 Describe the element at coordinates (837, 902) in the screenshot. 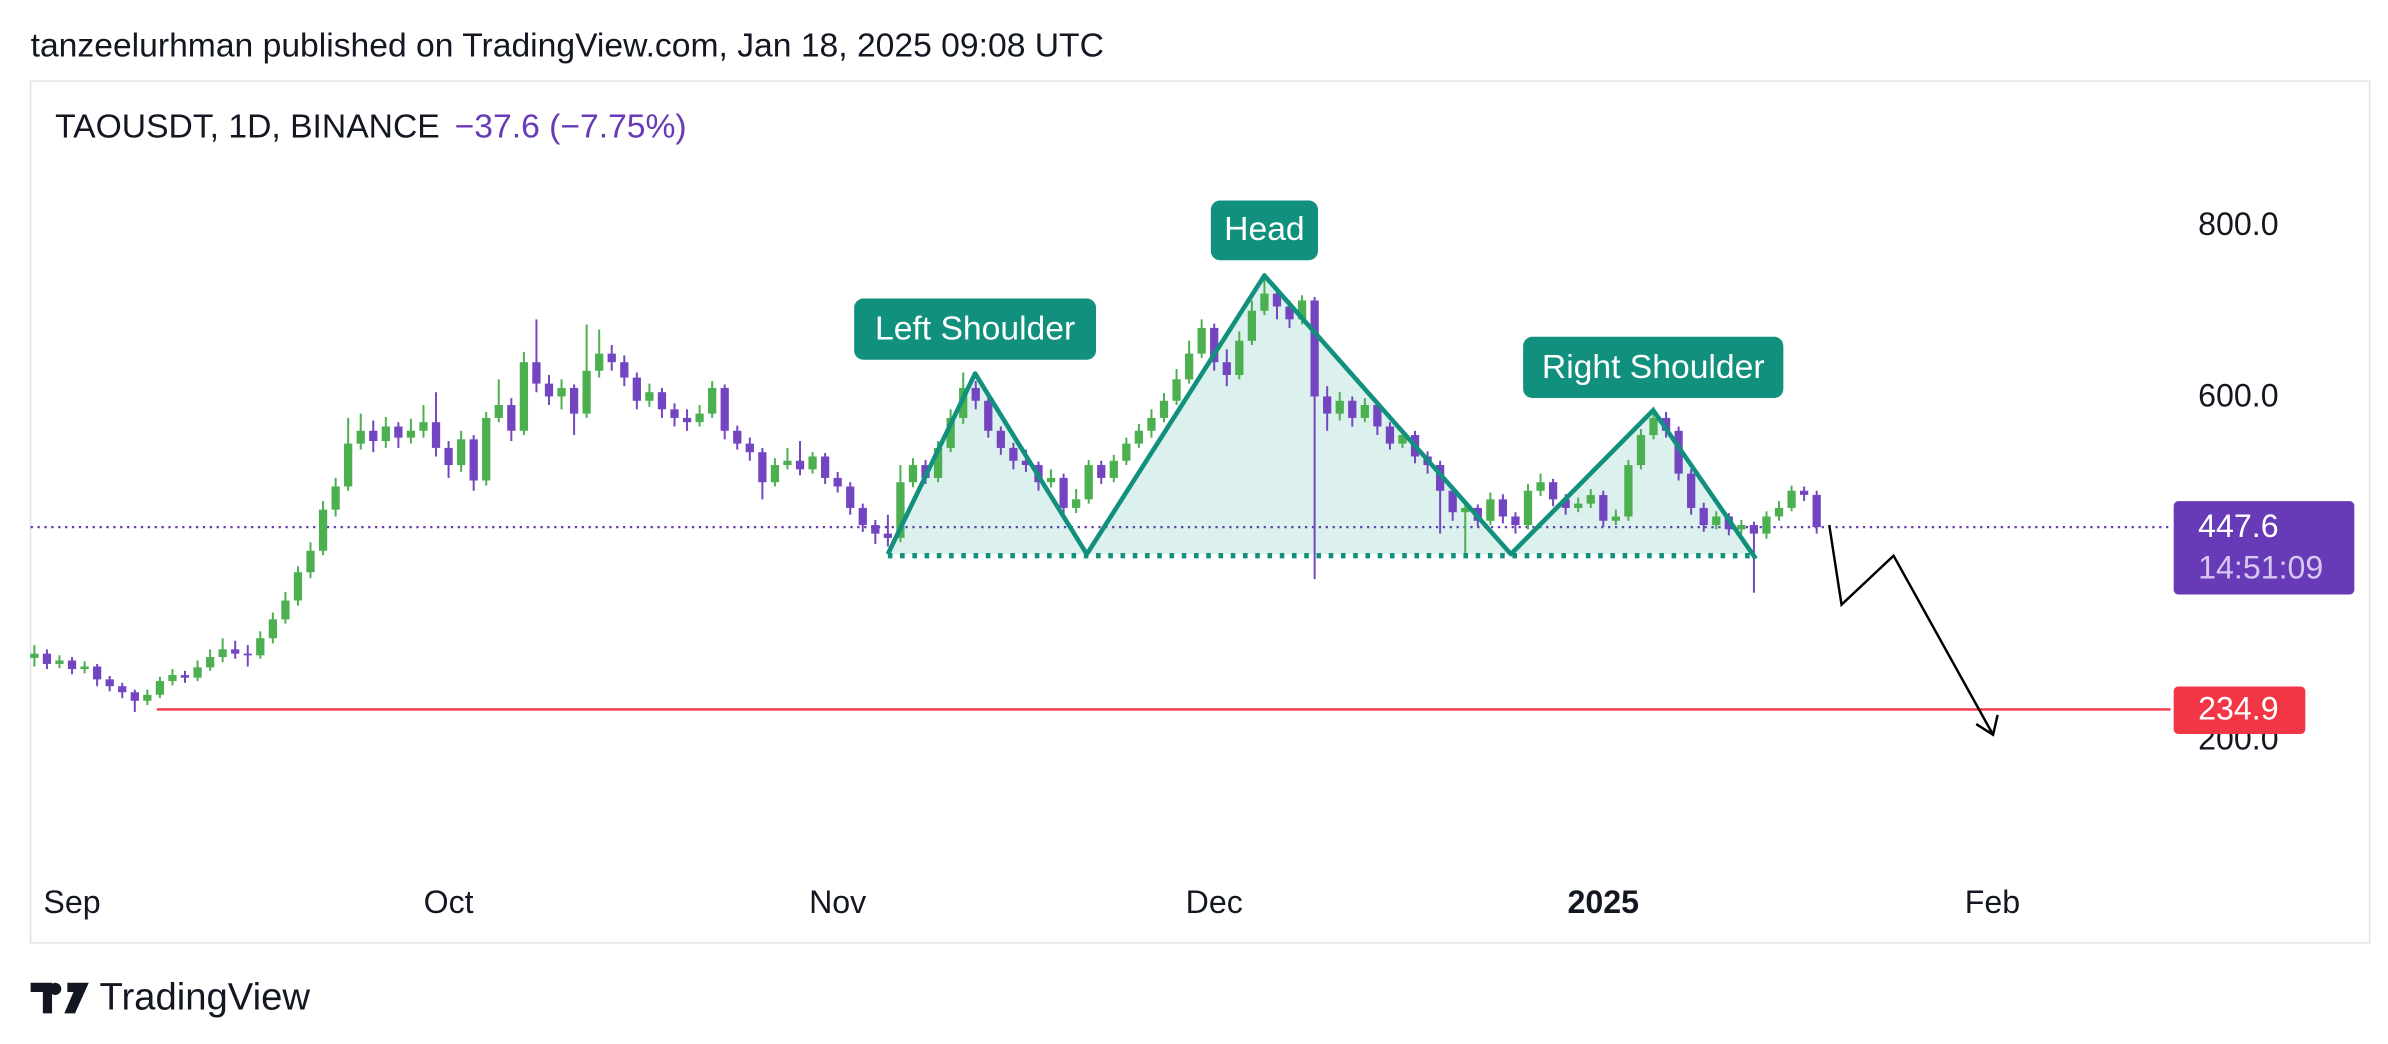

I see `x-tick-label: Nov` at that location.